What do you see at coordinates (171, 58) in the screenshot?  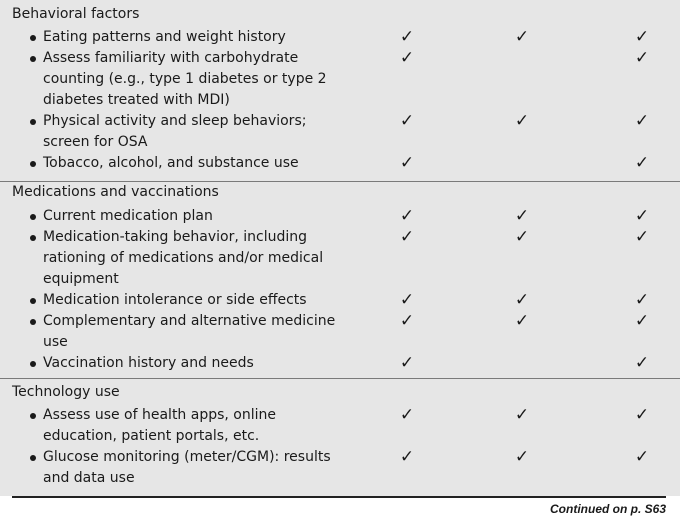 I see `item-text: Assess familiarity with carbohydrate` at bounding box center [171, 58].